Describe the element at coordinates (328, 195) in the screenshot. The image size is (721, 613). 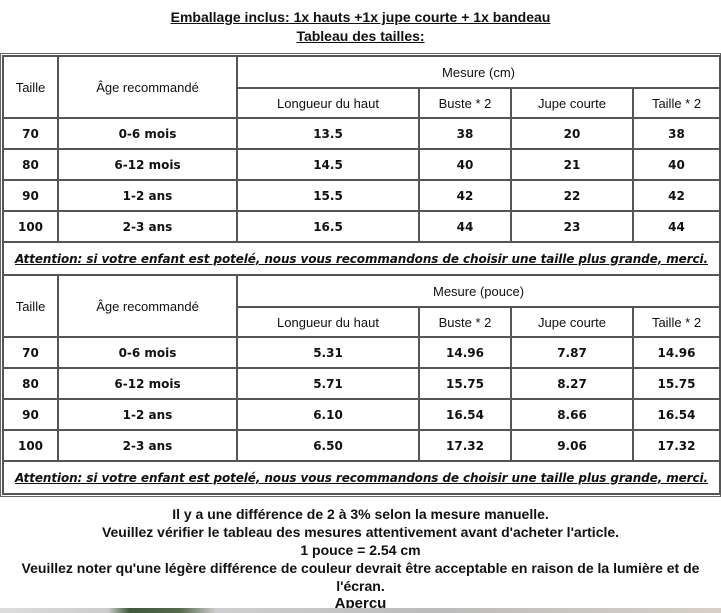
I see `table-cell: 15.5` at that location.